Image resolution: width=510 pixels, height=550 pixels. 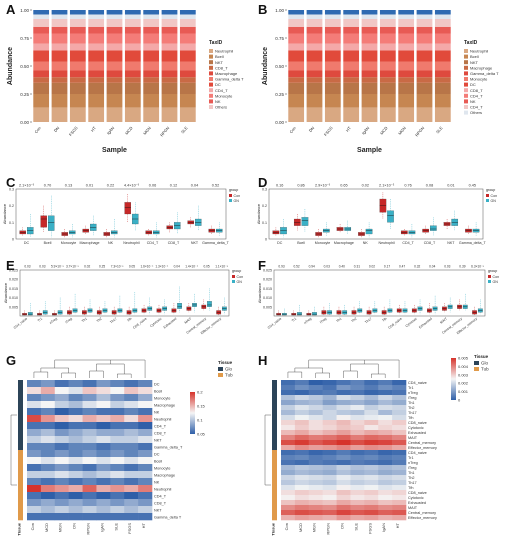 I want to click on g-tissue-legend-swatch, so click(x=220, y=375).